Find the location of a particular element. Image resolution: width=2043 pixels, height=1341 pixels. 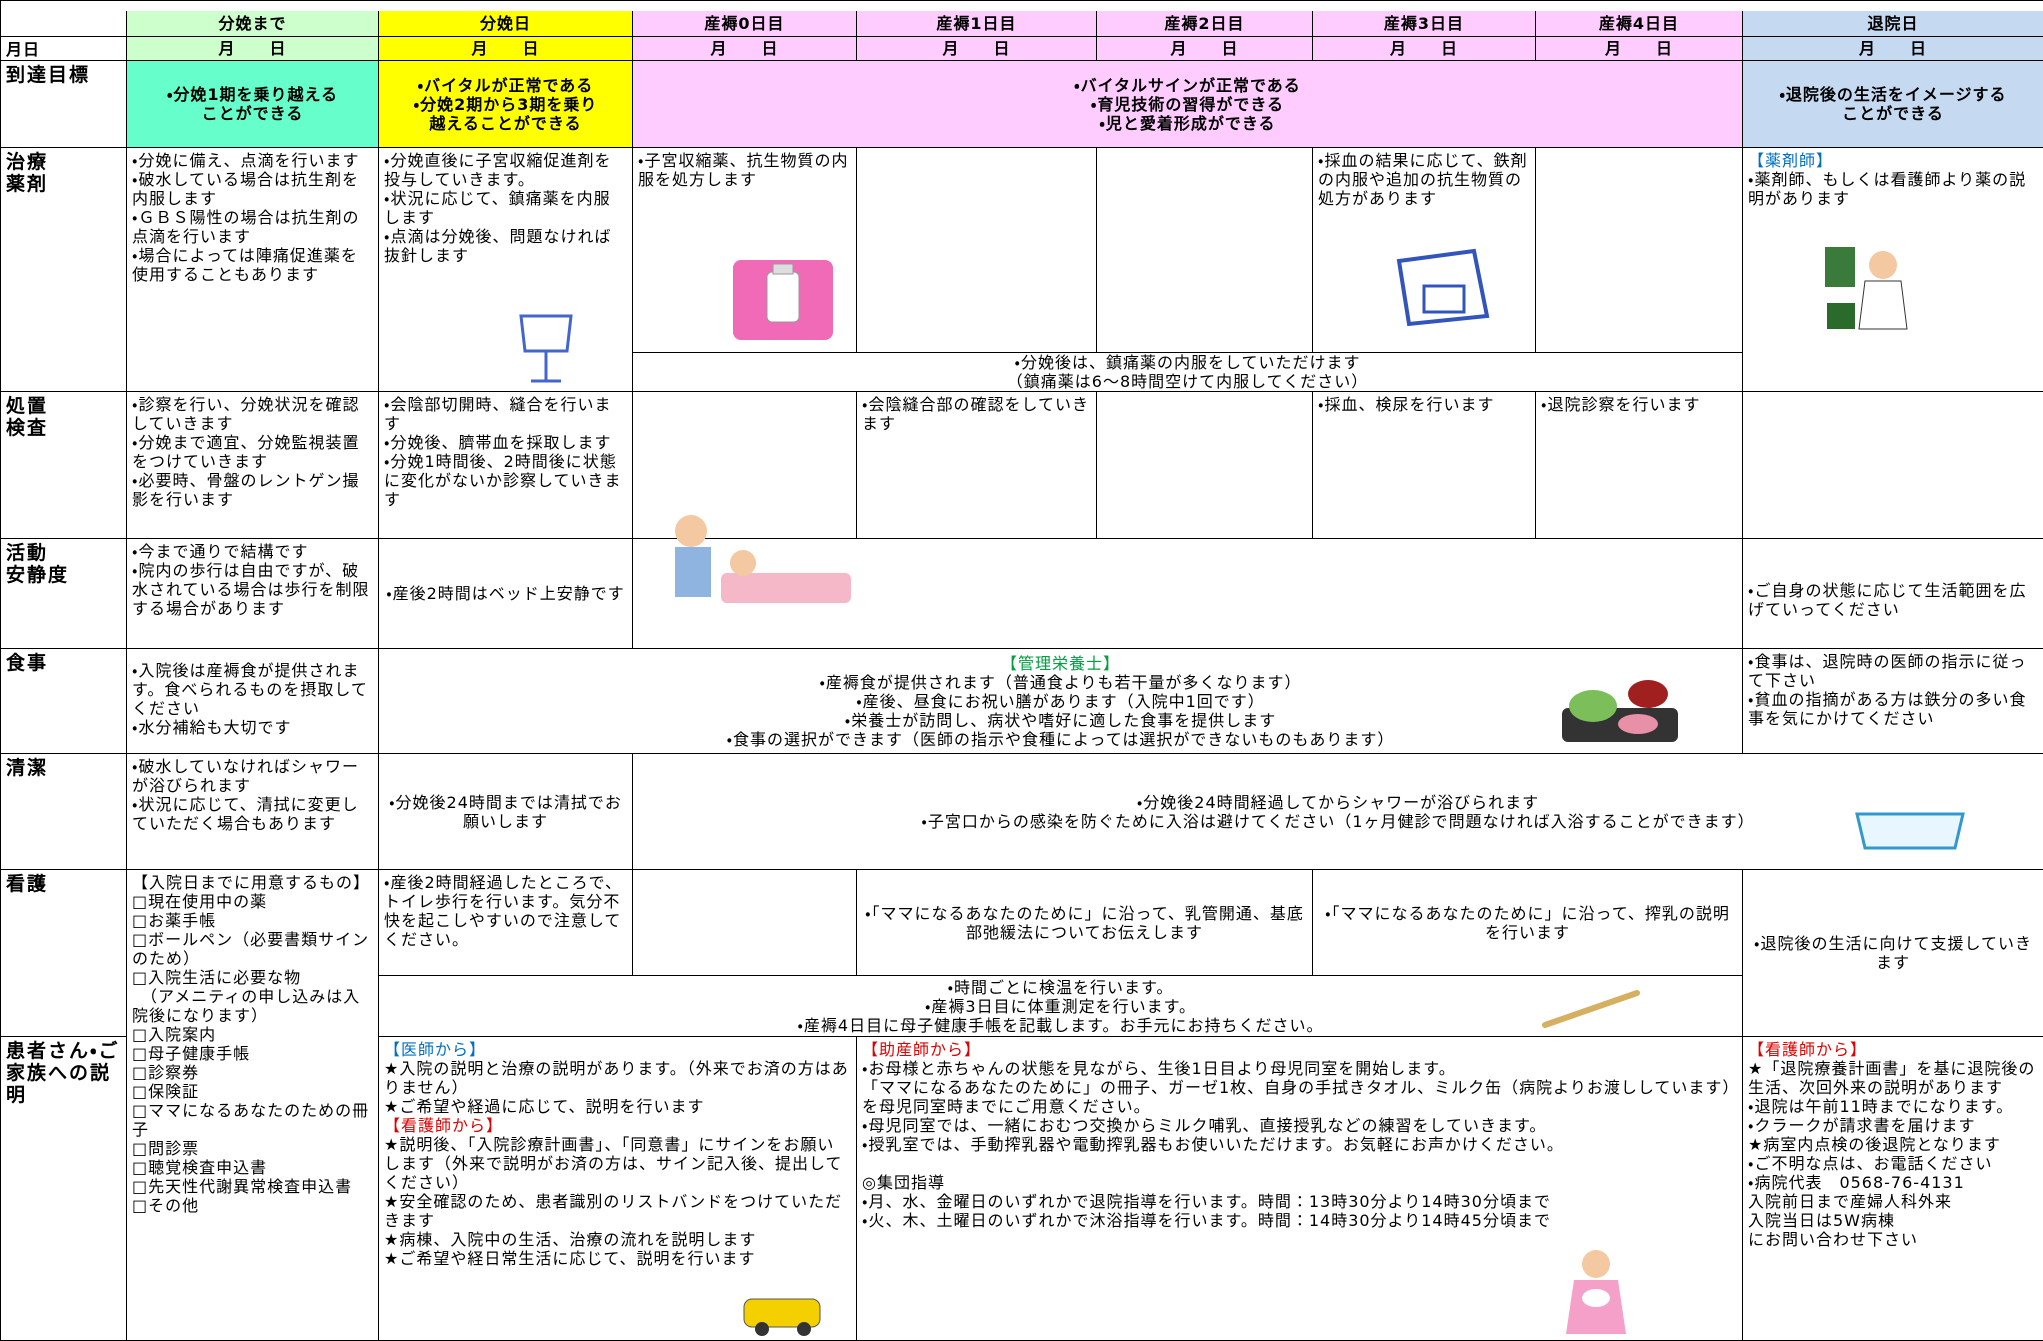

section-text: ・薬剤師、もしくは看護師より薬の説明があります is located at coordinates (1887, 189).